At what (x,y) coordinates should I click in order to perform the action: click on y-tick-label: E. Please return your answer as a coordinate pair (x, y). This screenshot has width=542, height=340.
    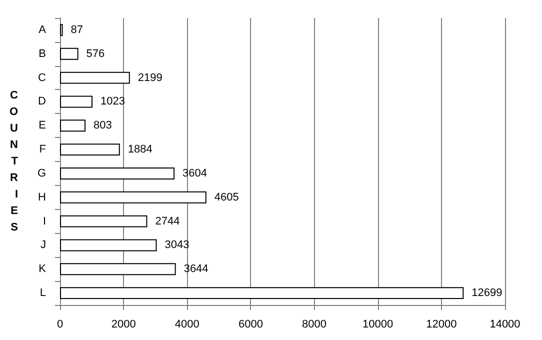
    Looking at the image, I should click on (42, 126).